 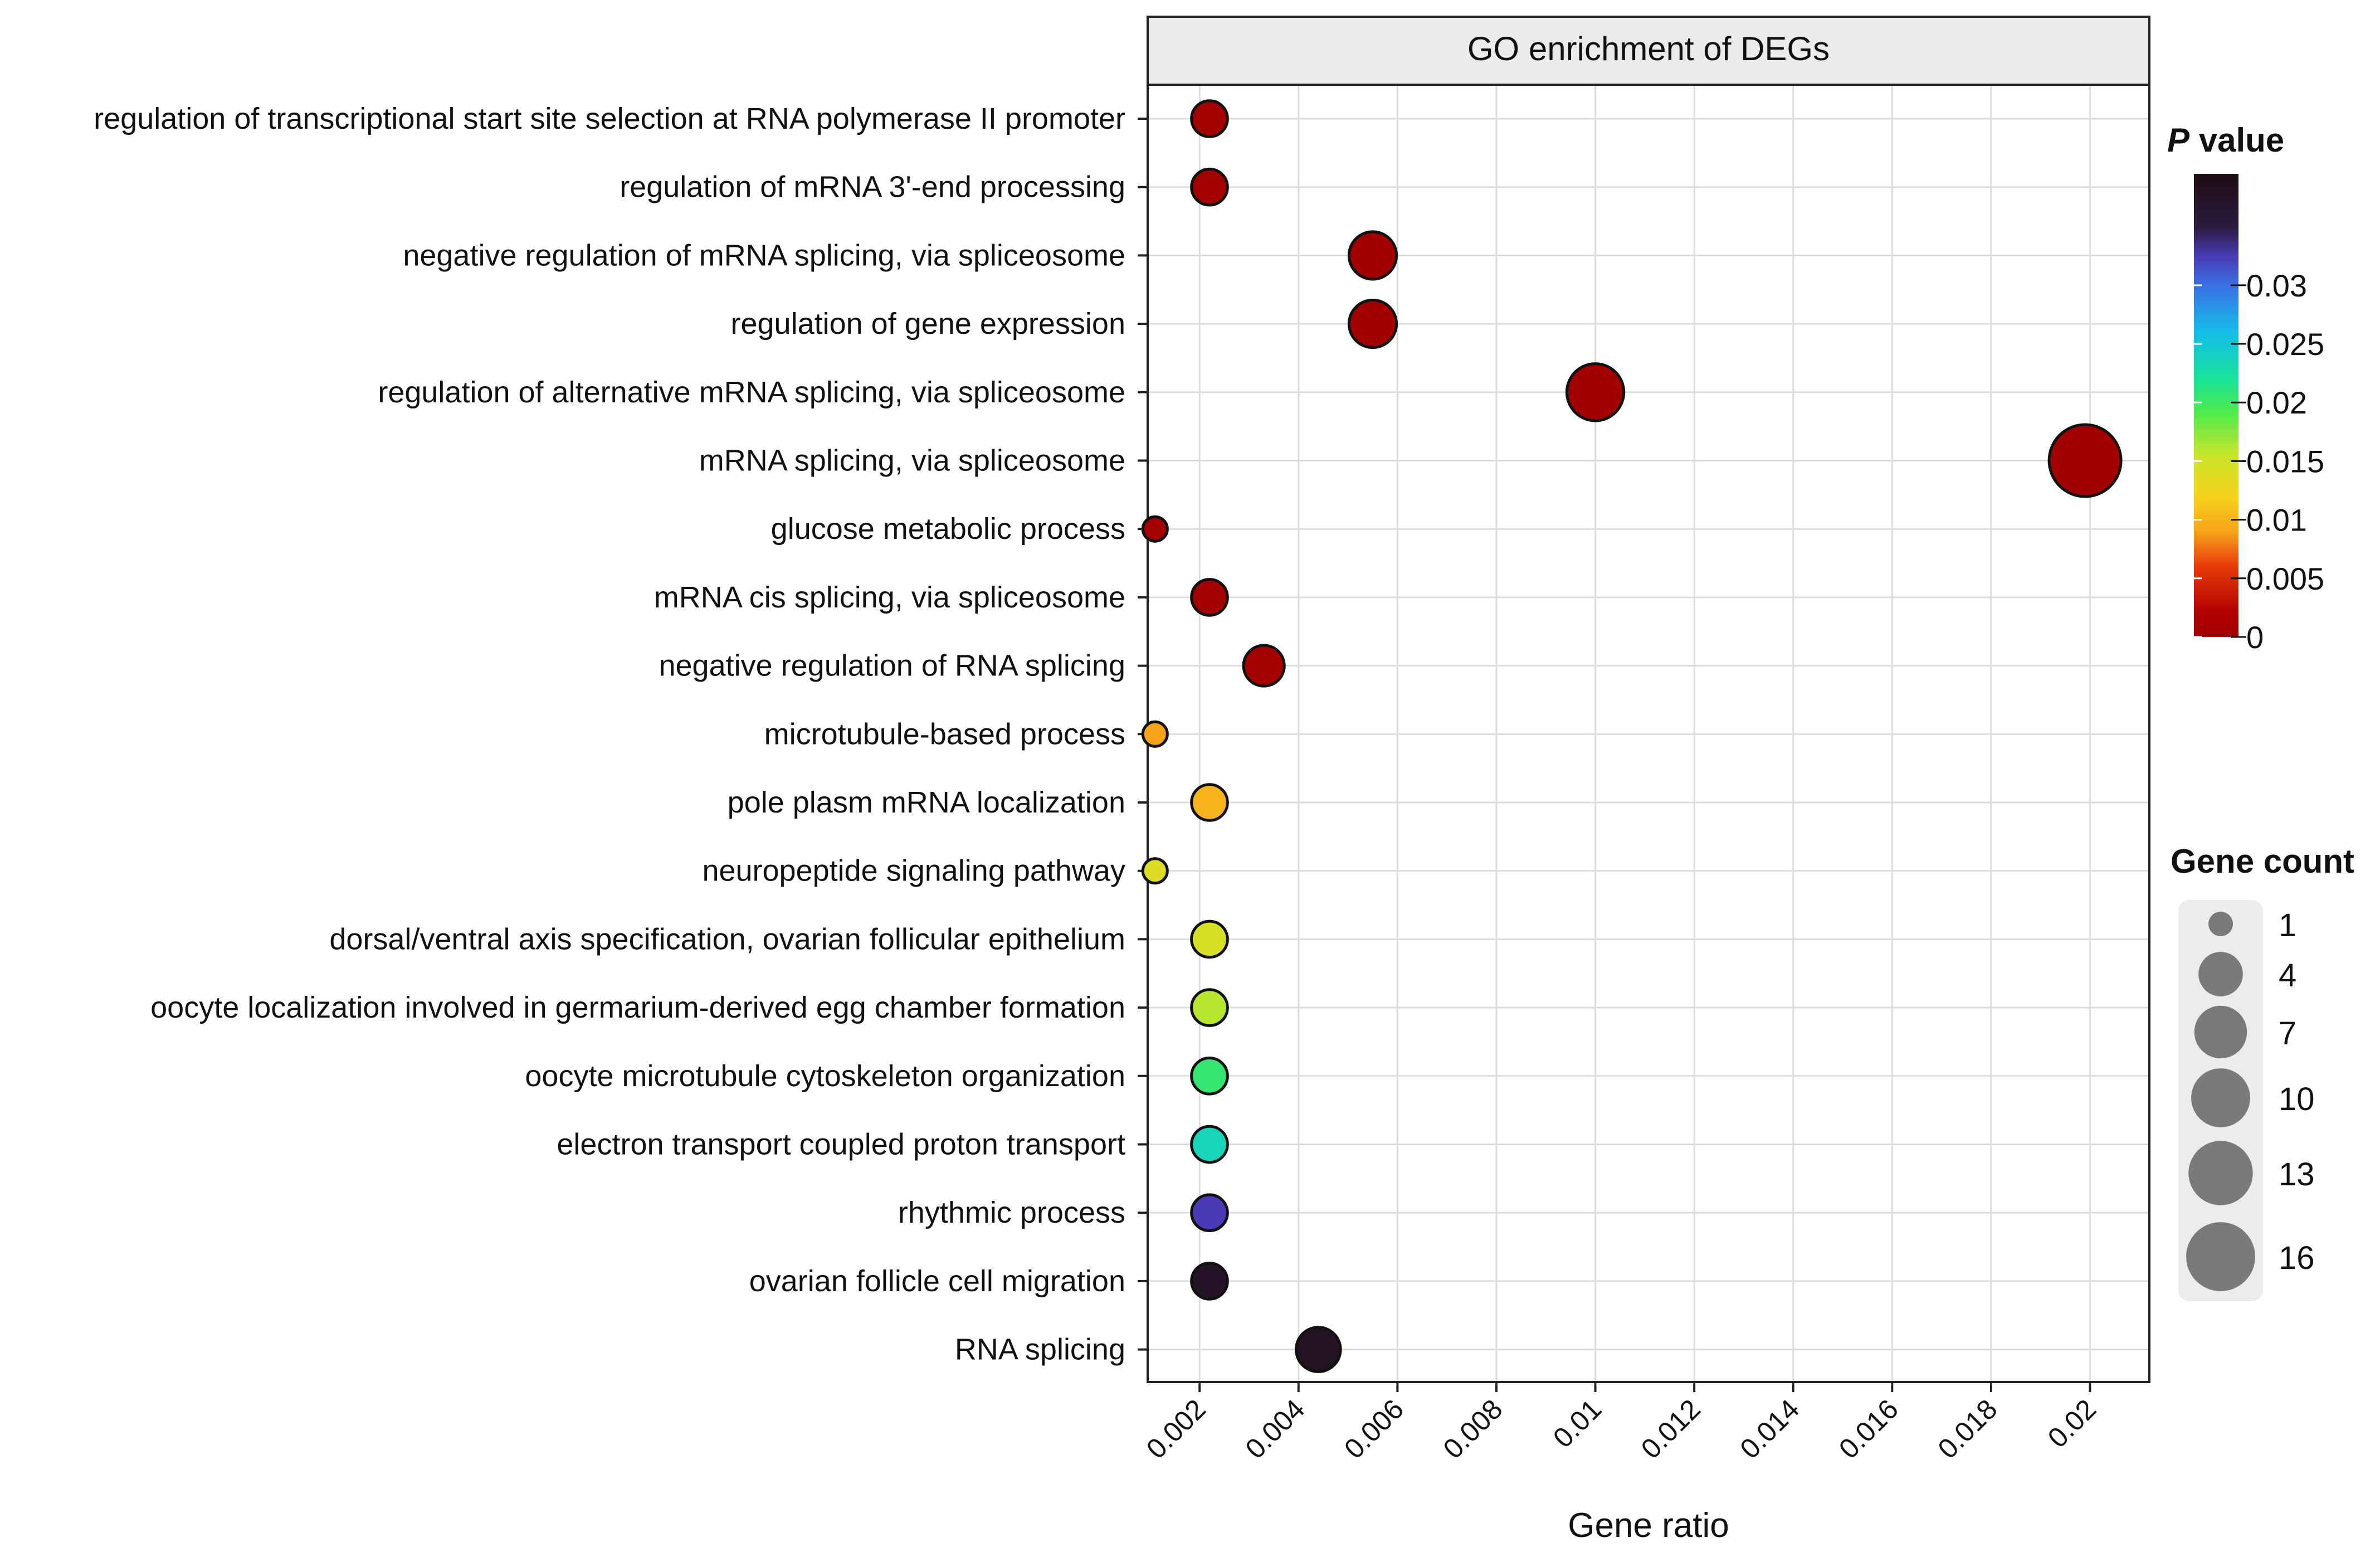 I want to click on y-tick-label: microtubule-based process, so click(x=944, y=734).